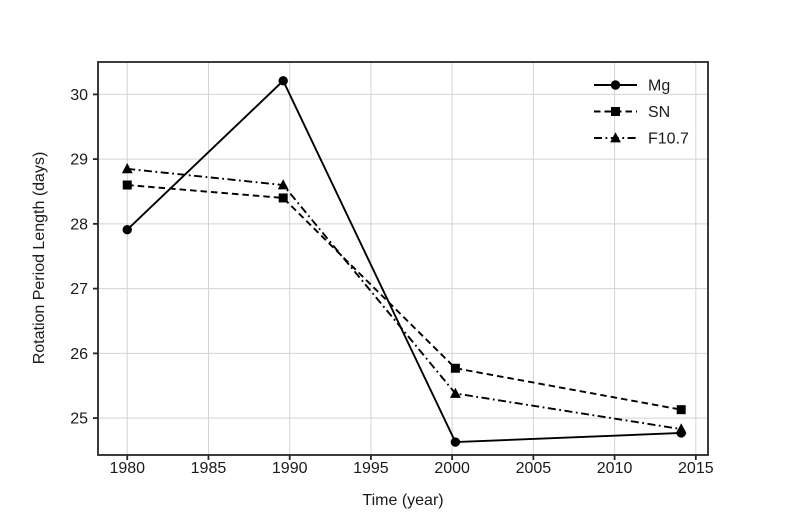 Image resolution: width=789 pixels, height=526 pixels. What do you see at coordinates (127, 468) in the screenshot?
I see `x-tick-label: 1980` at bounding box center [127, 468].